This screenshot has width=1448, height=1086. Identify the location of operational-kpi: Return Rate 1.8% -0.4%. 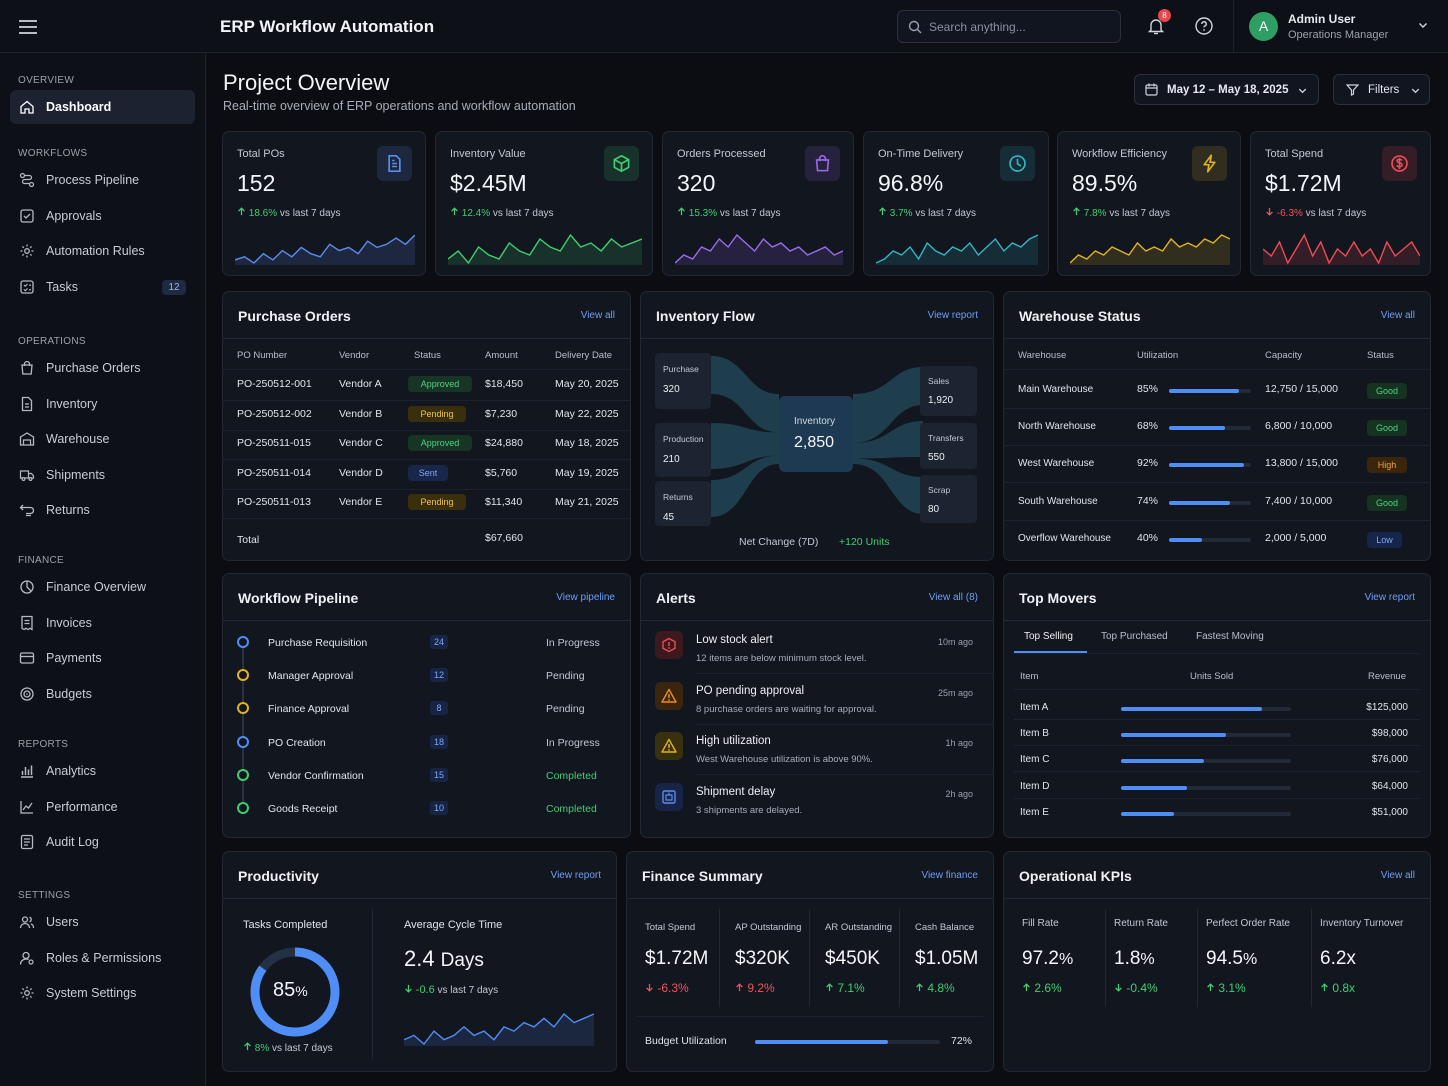
(1152, 958).